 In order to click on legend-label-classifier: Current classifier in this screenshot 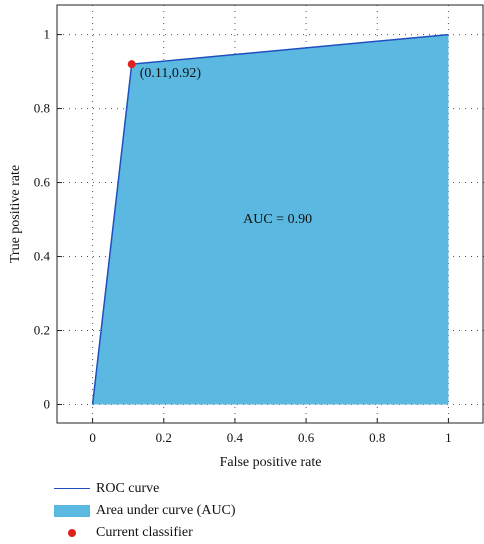, I will do `click(144, 532)`.